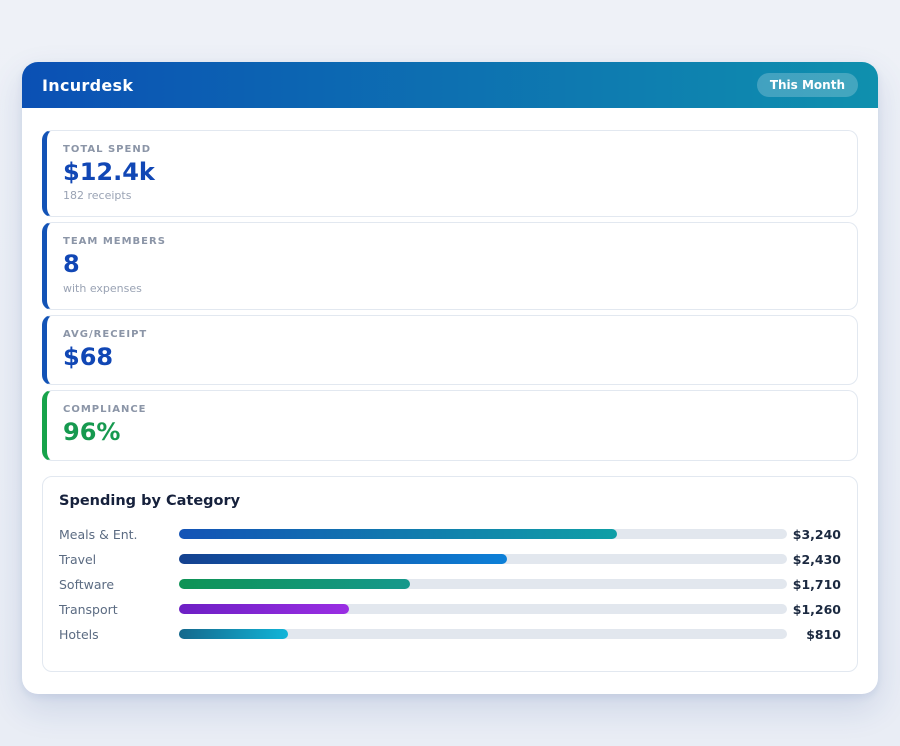  Describe the element at coordinates (450, 350) in the screenshot. I see `stat-card-avg-receipt: AVG/RECEIPT $68` at that location.